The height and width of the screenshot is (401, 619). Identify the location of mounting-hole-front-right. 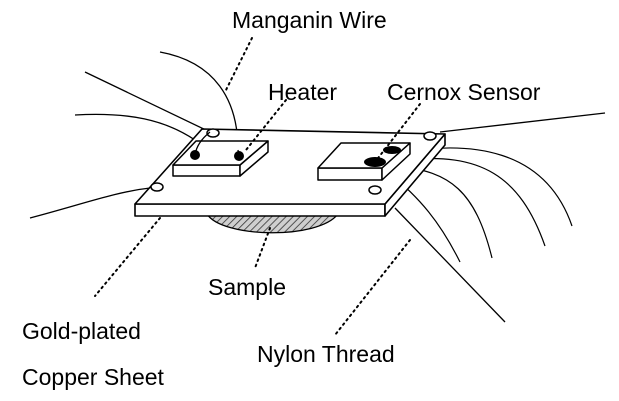
(375, 190).